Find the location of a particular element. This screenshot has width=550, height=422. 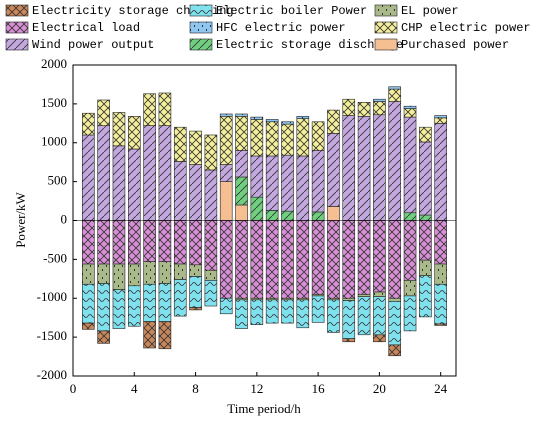

y-tick-label: 1500 is located at coordinates (54, 102).